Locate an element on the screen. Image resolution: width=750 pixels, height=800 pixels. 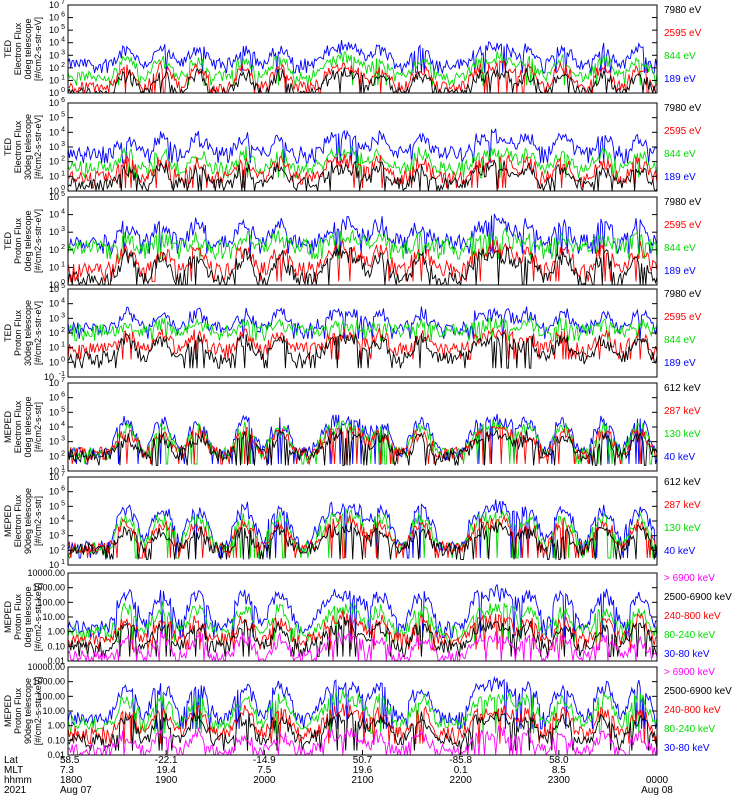
legend-entry: 40 keV is located at coordinates (679, 457).